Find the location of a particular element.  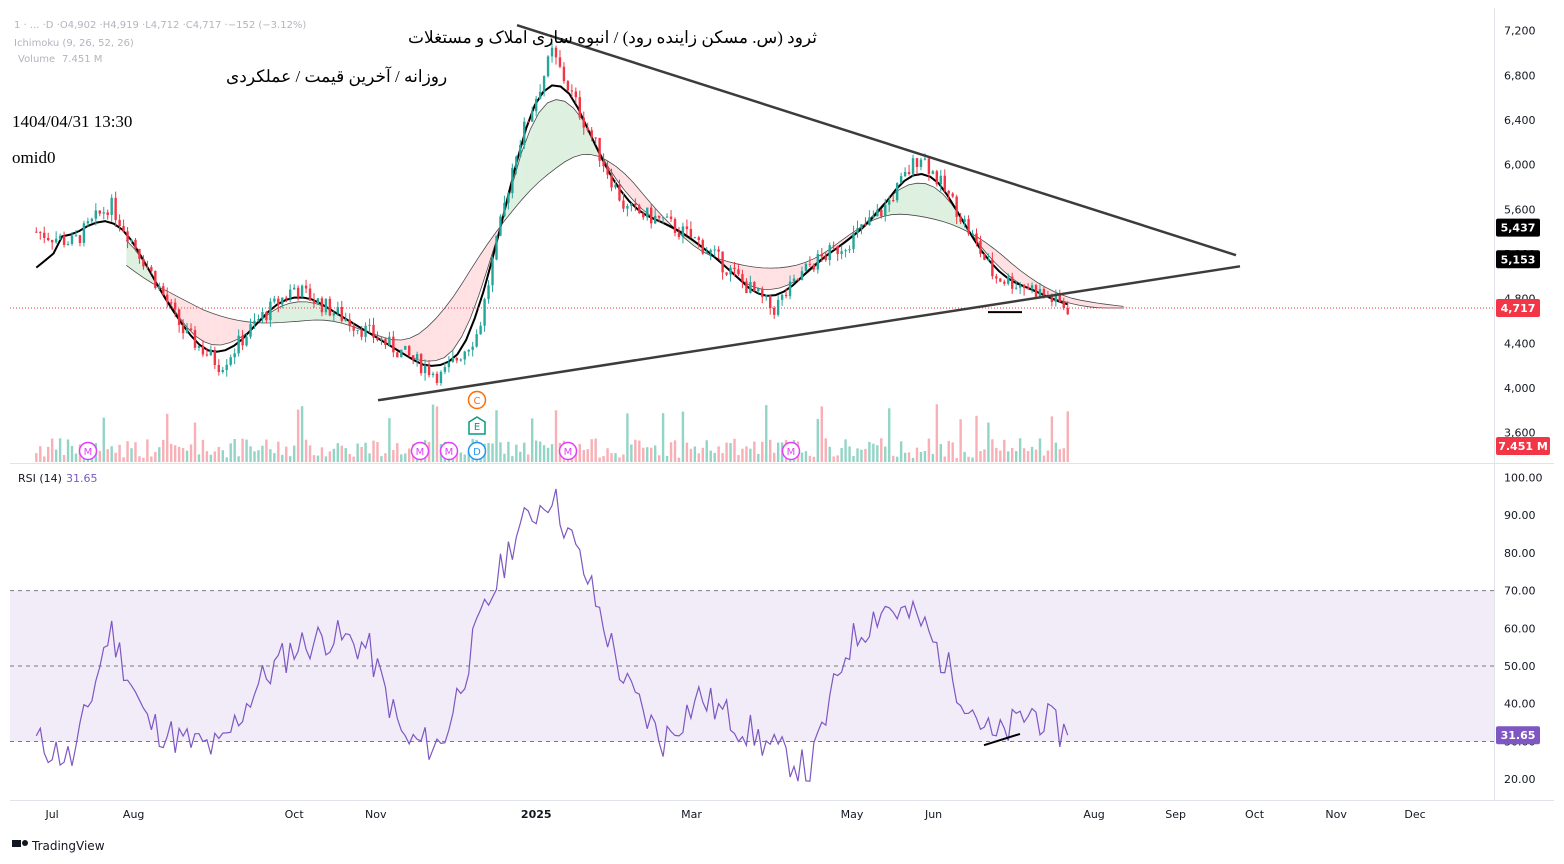

rsi-badge is located at coordinates (1518, 735).